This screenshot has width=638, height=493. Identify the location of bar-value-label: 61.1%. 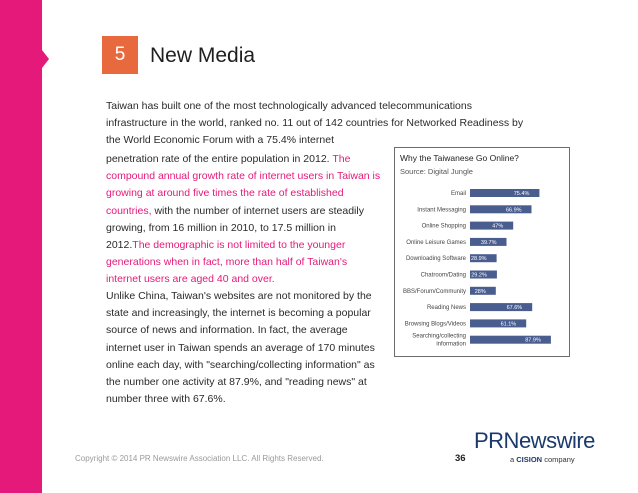
(509, 324).